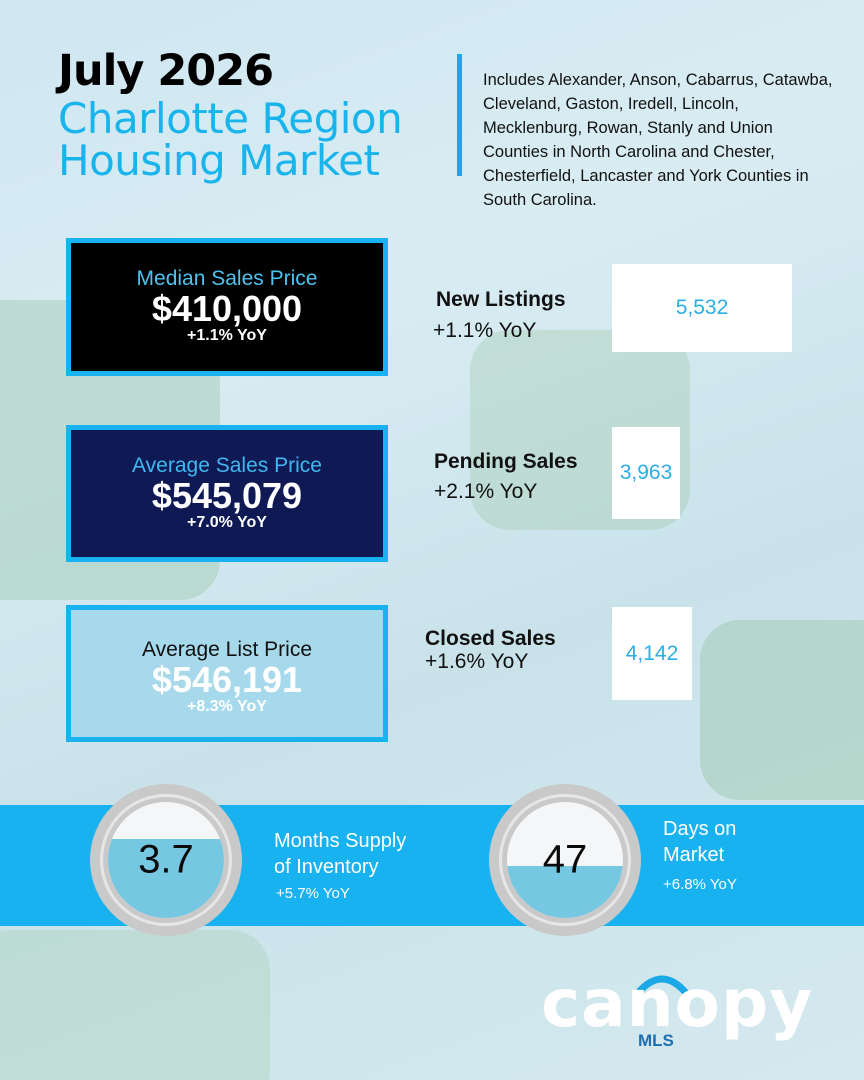  I want to click on months-supply-gauge: 3.7, so click(166, 860).